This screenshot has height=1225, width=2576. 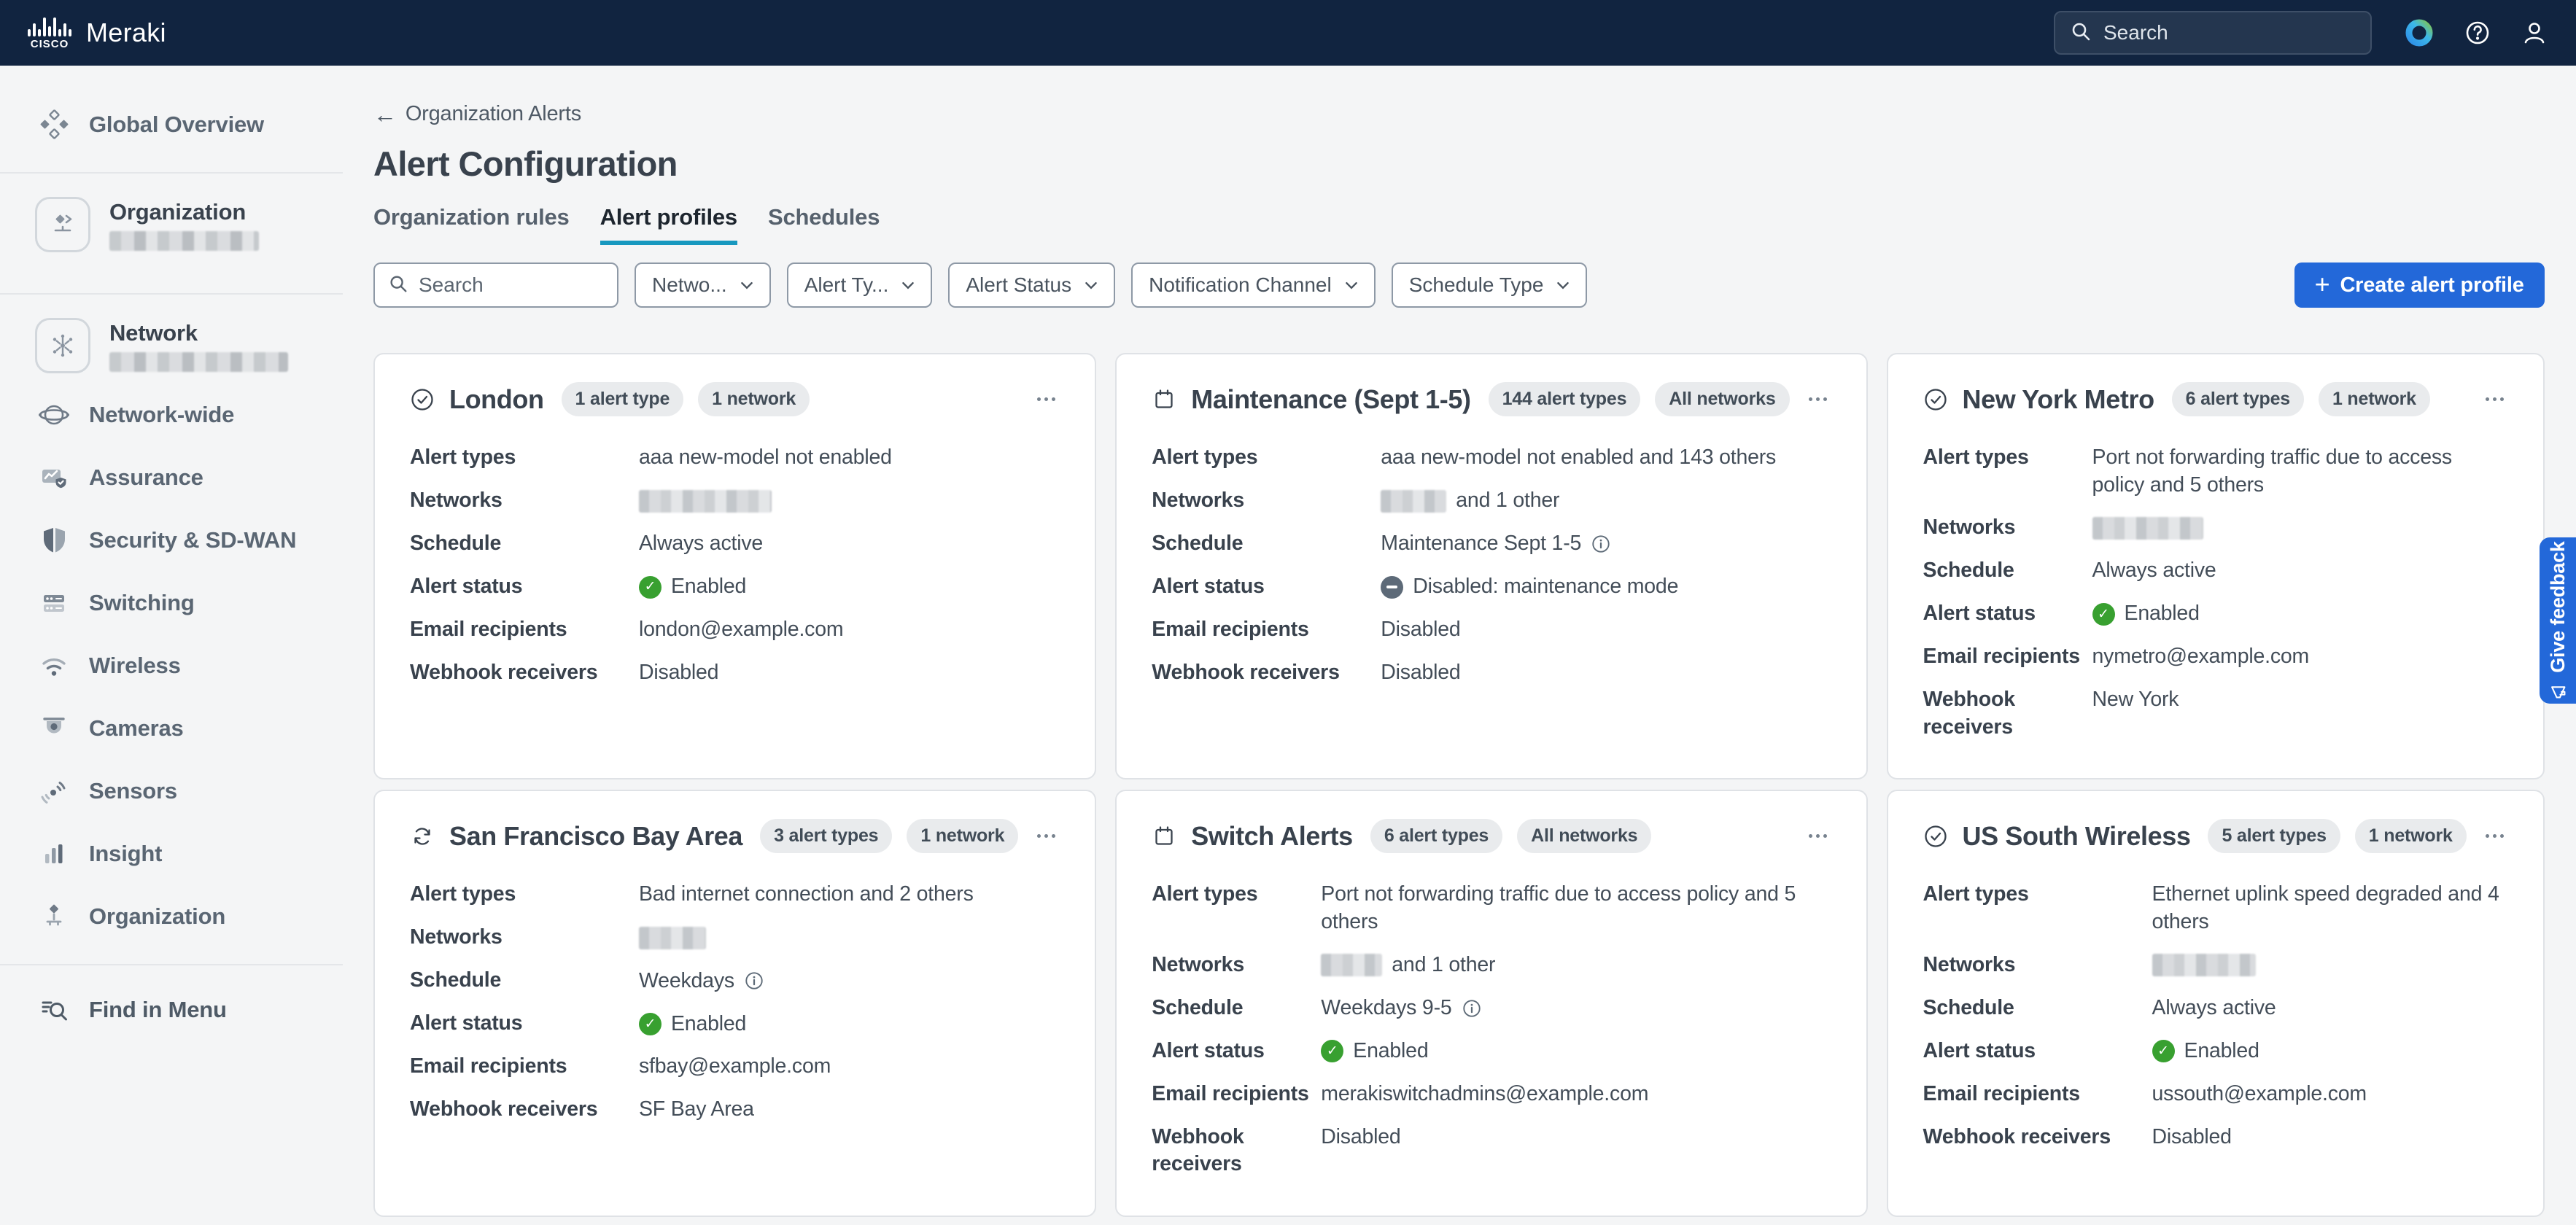 I want to click on sidebar-item-assurance: Assurance, so click(x=171, y=477).